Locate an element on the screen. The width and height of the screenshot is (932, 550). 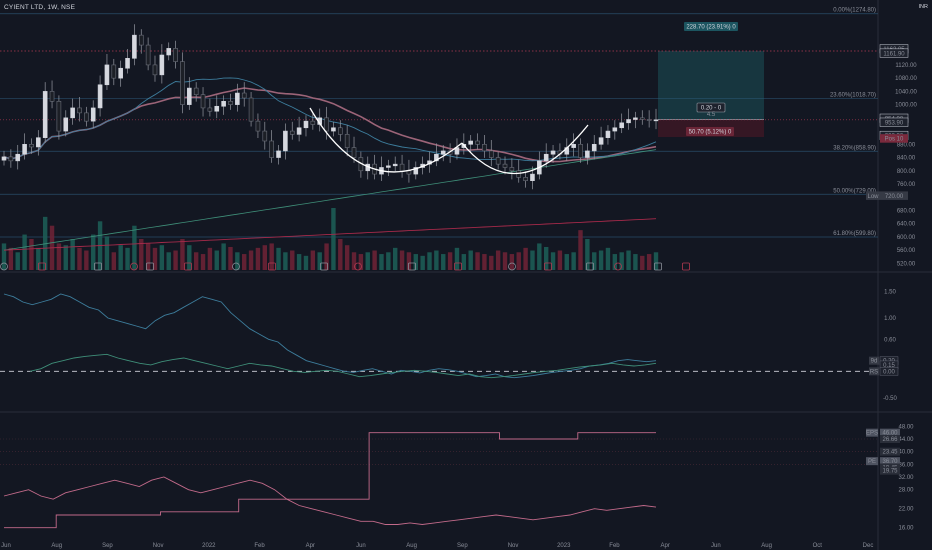
price-axis-tick: 1080.00 is located at coordinates (906, 79).